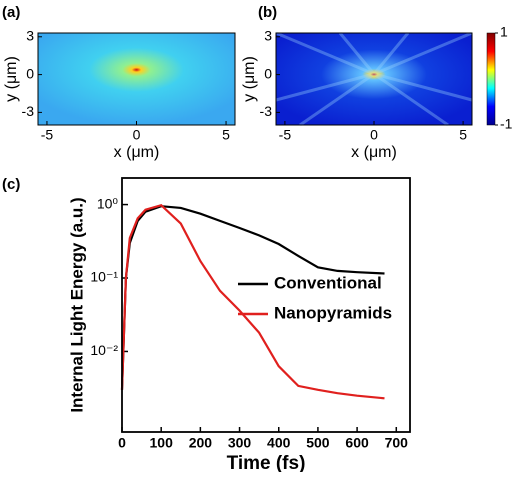 This screenshot has width=520, height=477. I want to click on panel-label: (a), so click(11, 12).